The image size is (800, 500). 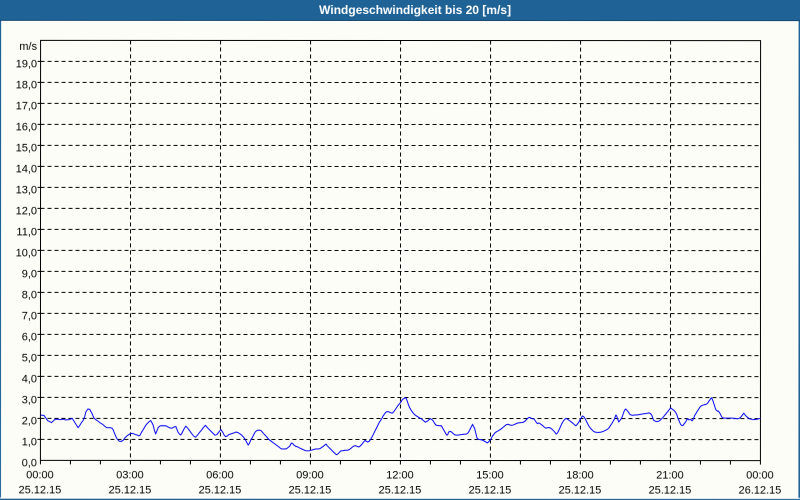 What do you see at coordinates (29, 337) in the screenshot?
I see `svg-text: 6,0` at bounding box center [29, 337].